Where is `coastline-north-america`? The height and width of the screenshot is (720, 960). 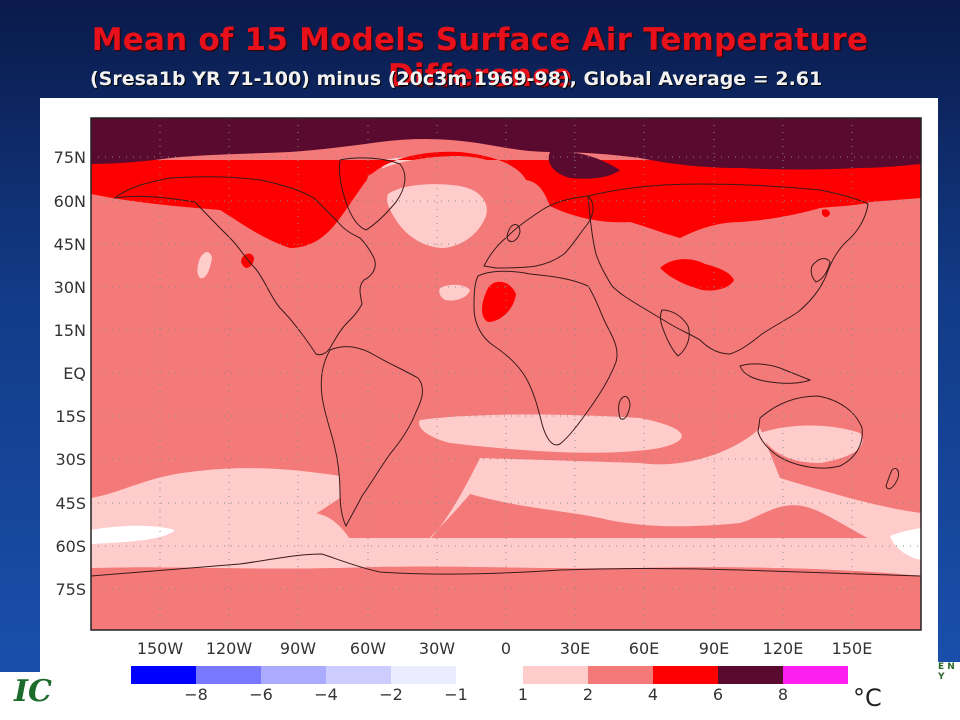 coastline-north-america is located at coordinates (244, 266).